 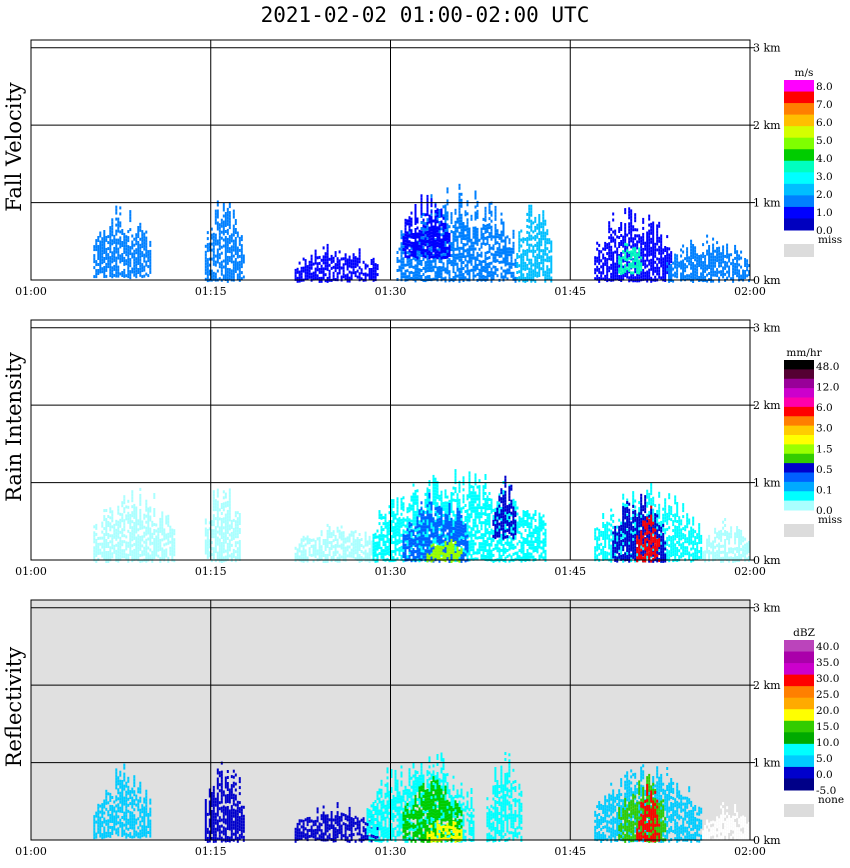 What do you see at coordinates (824, 123) in the screenshot?
I see `colorbar-label: 6.0` at bounding box center [824, 123].